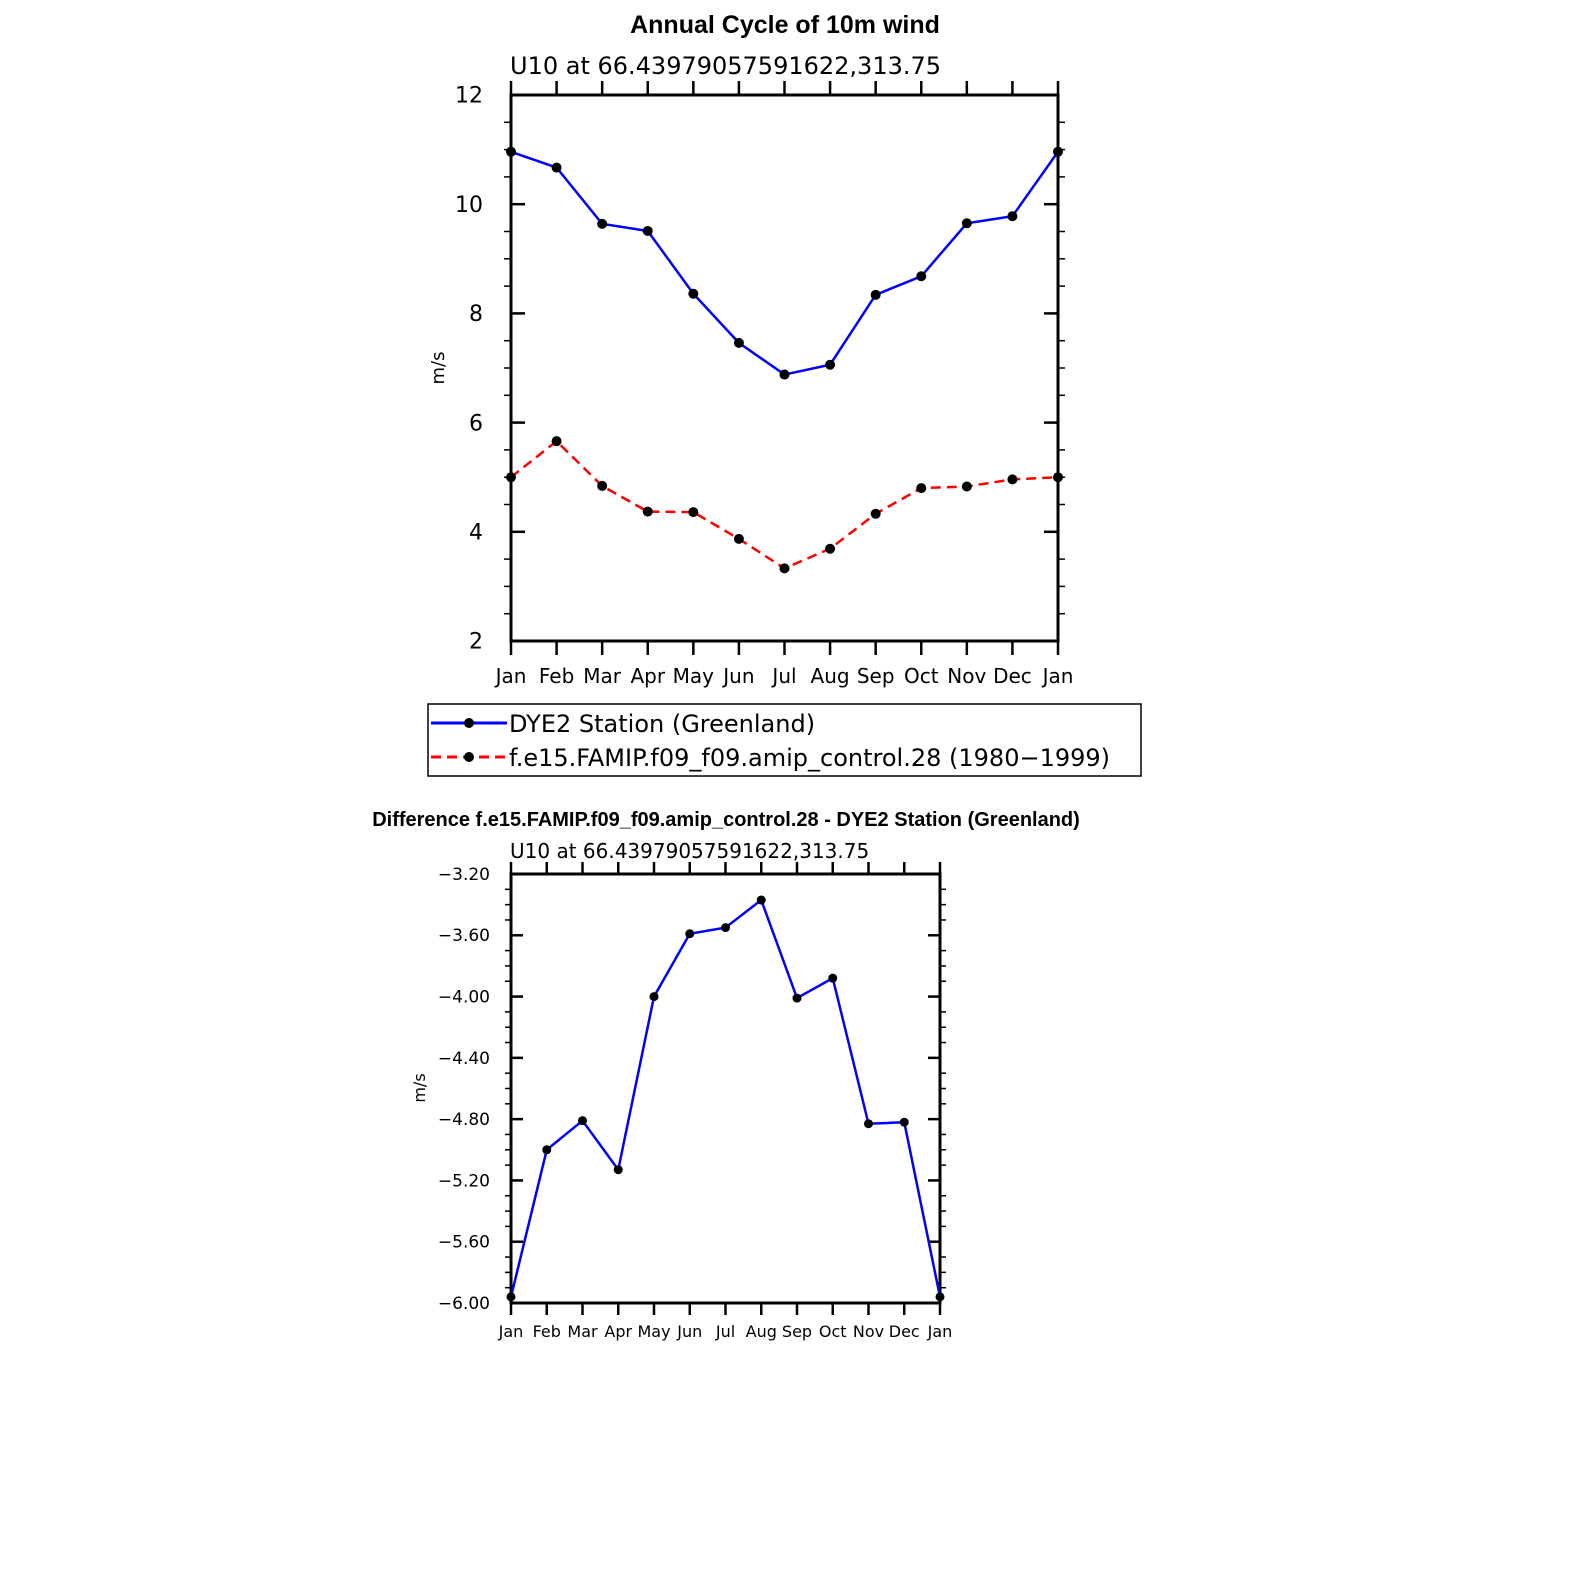 The width and height of the screenshot is (1574, 1574). What do you see at coordinates (464, 1243) in the screenshot?
I see `y-tick-label: −5.60` at bounding box center [464, 1243].